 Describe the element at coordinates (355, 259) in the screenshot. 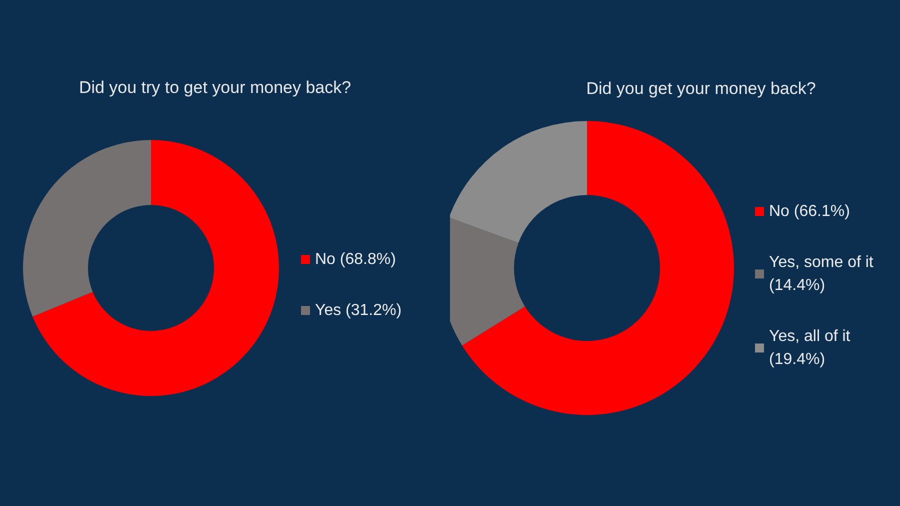

I see `legend-label: No (68.8%)` at that location.